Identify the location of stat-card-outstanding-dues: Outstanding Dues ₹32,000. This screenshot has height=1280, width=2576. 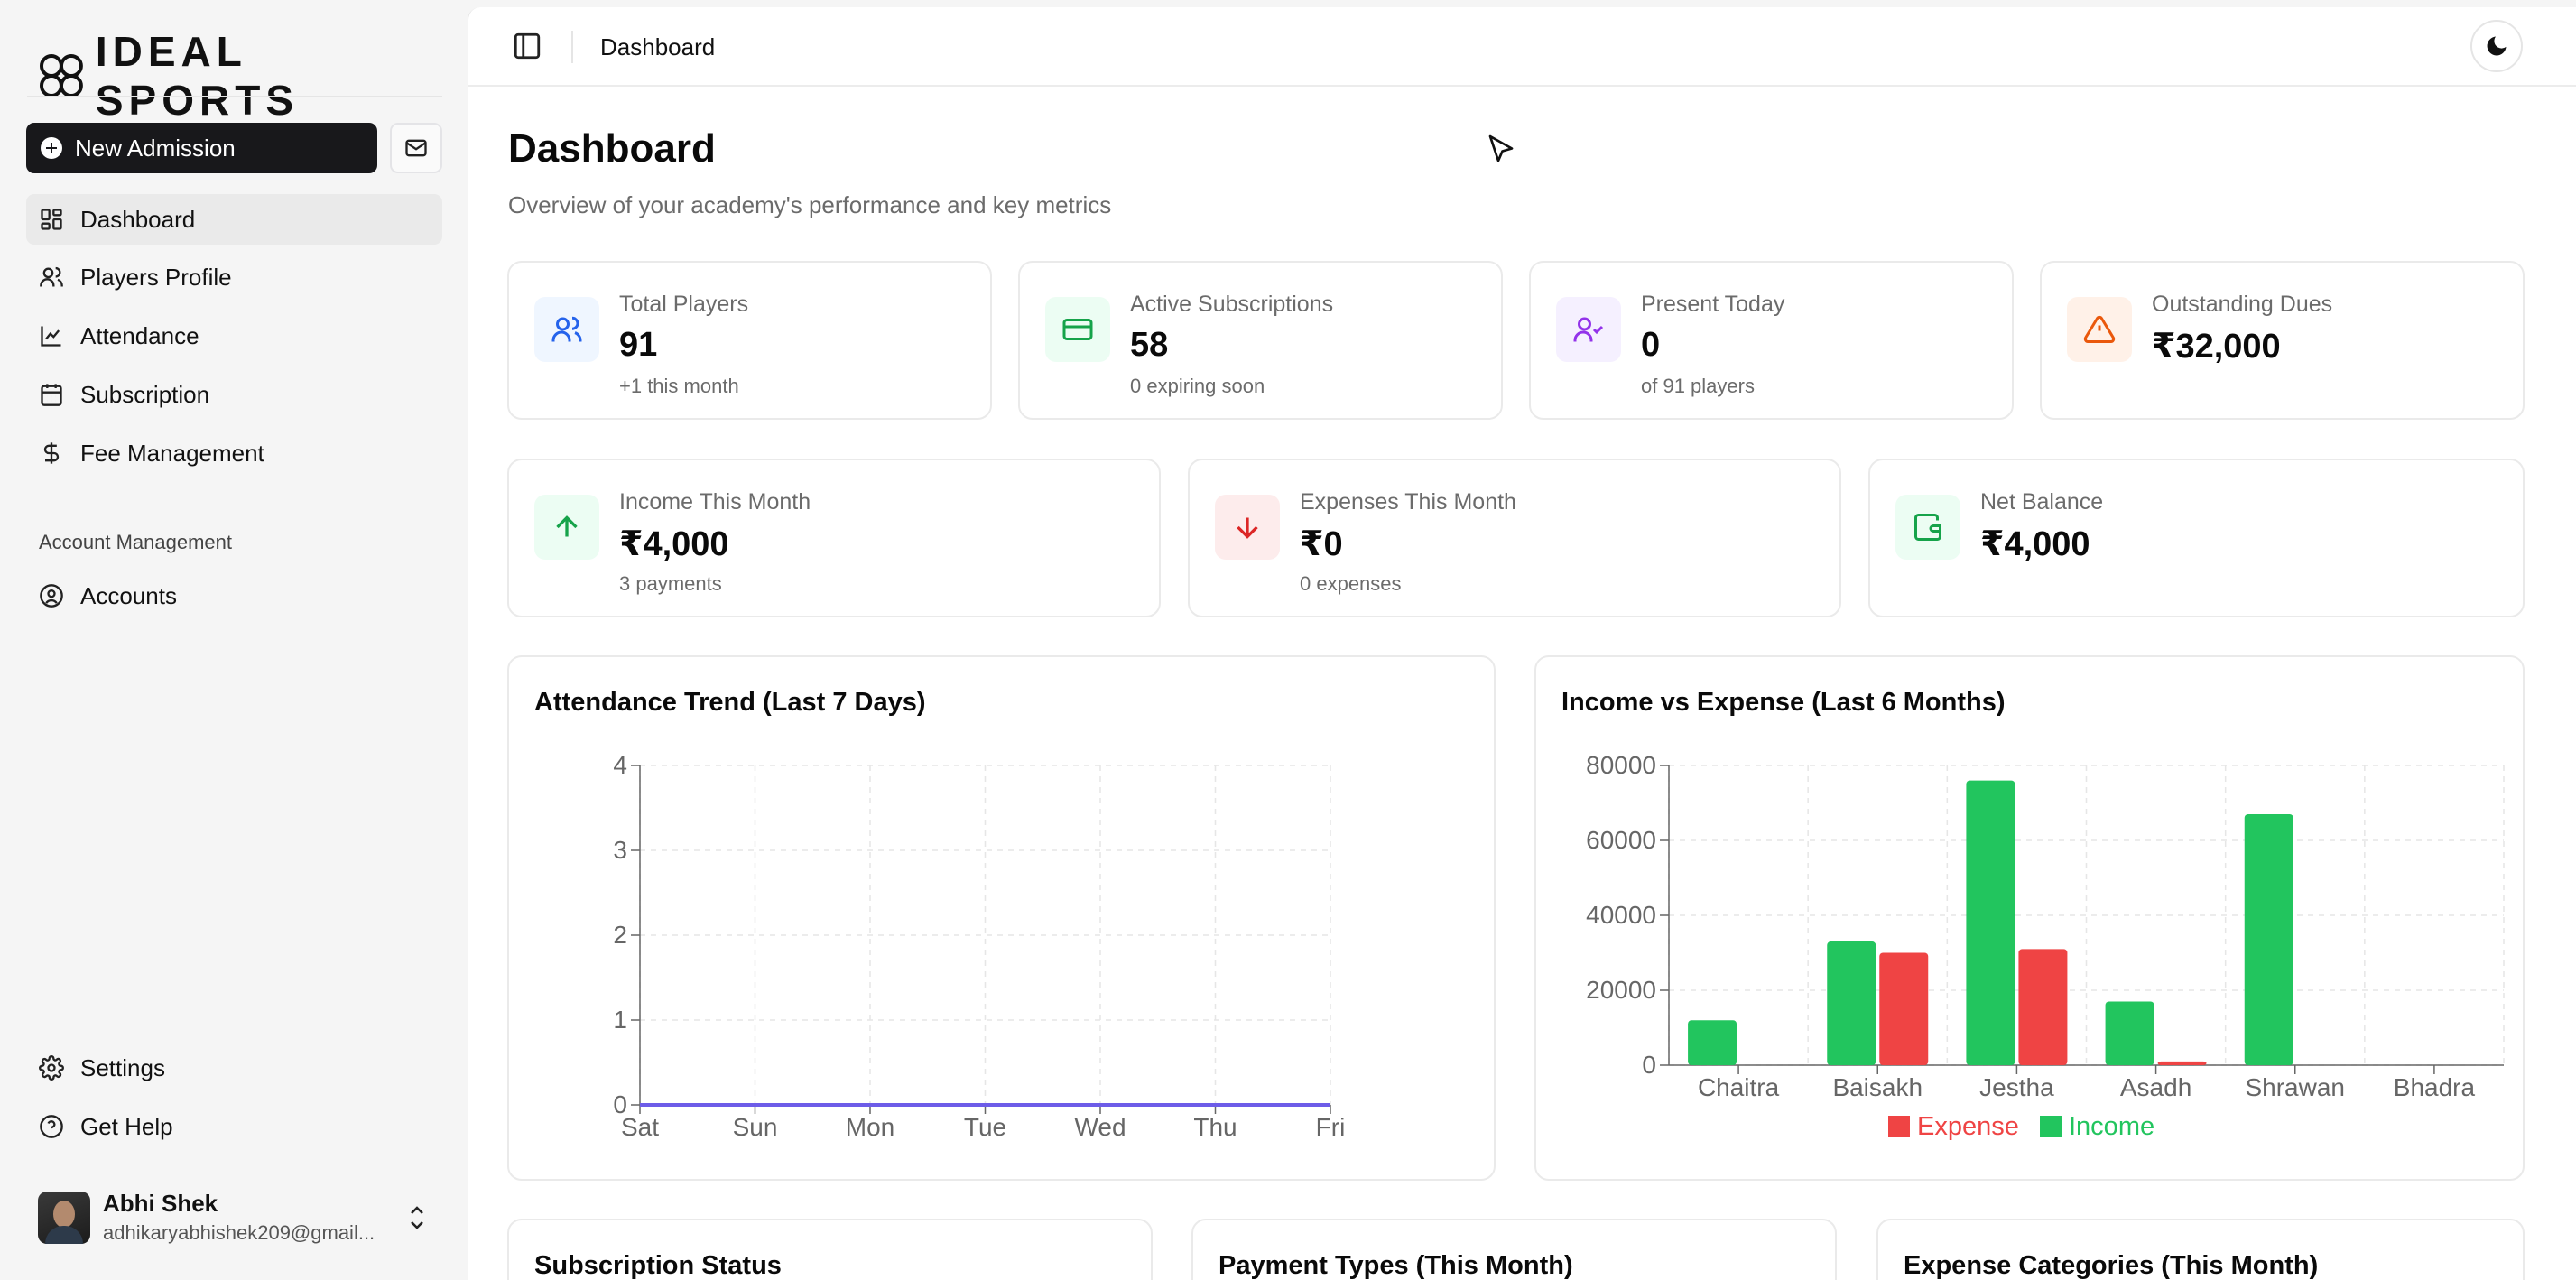
(2283, 340).